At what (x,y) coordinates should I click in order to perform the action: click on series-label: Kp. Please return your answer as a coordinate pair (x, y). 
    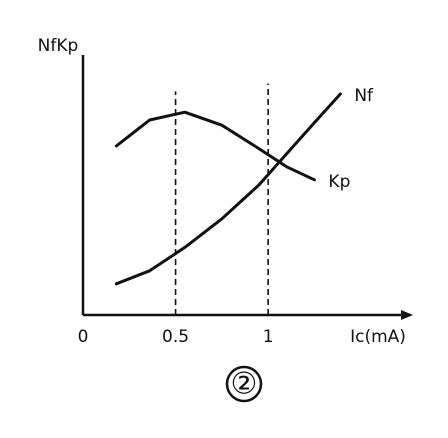
    Looking at the image, I should click on (339, 182).